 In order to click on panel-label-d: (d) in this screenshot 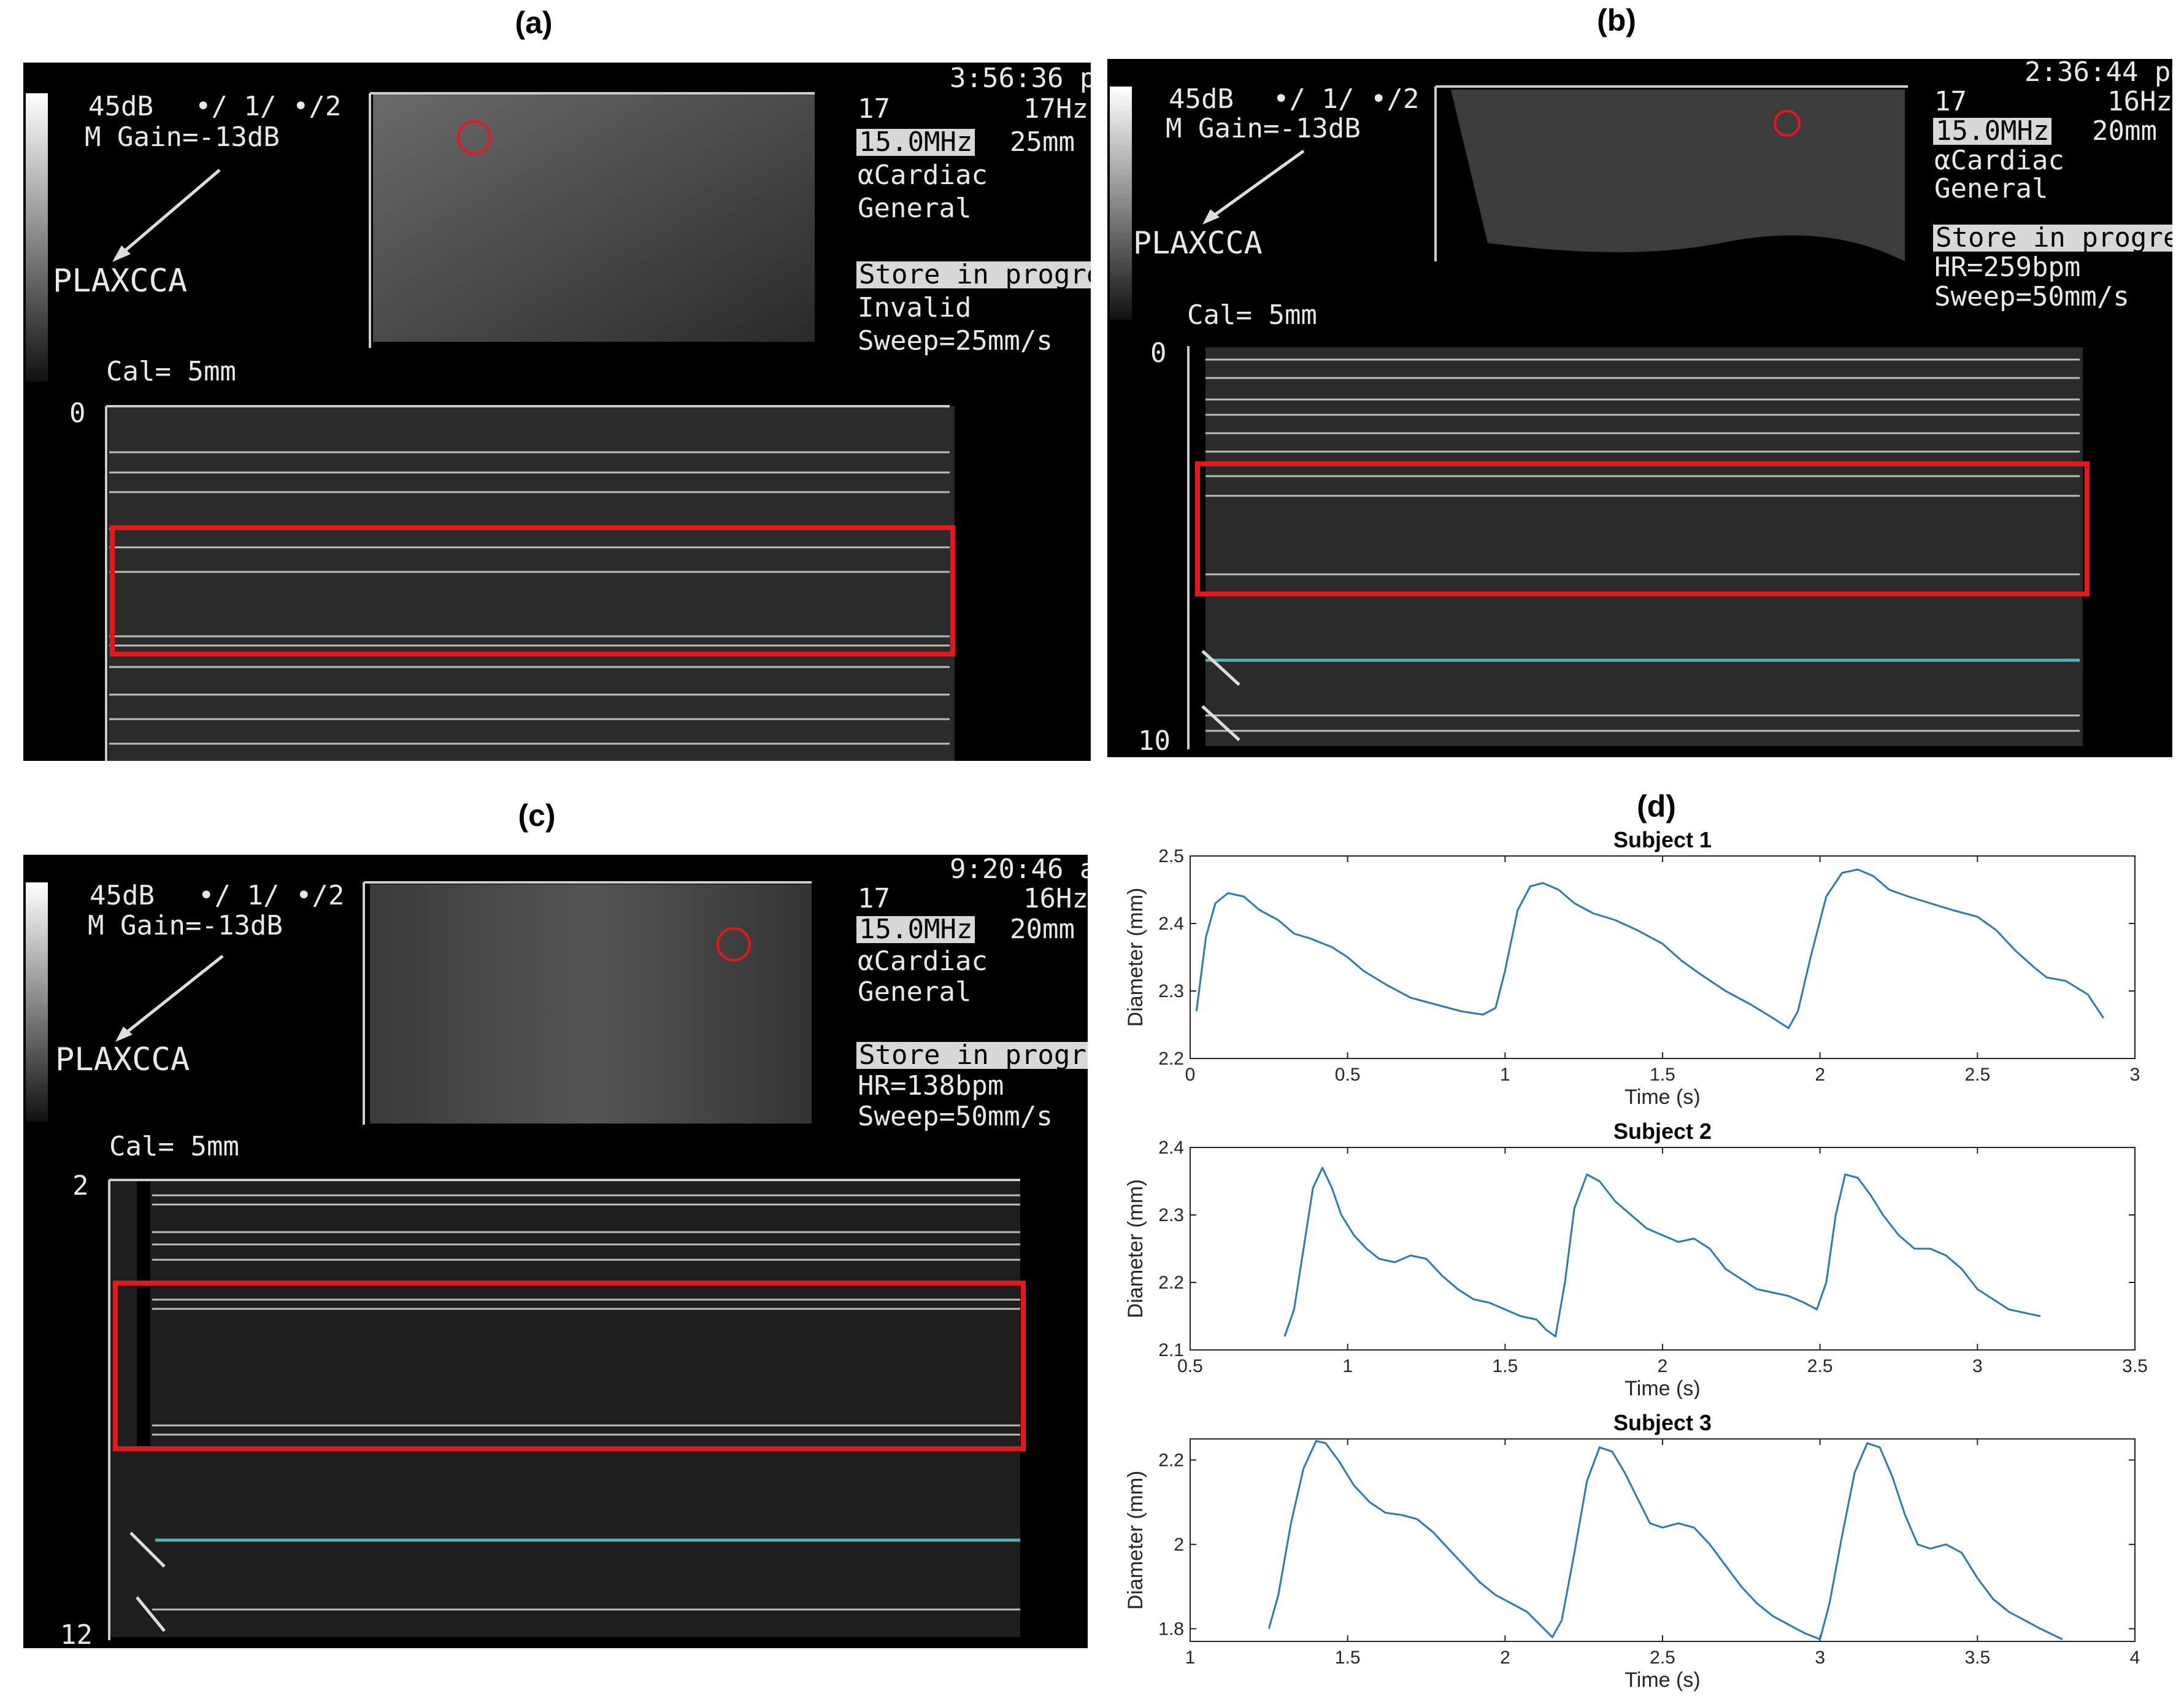, I will do `click(1656, 806)`.